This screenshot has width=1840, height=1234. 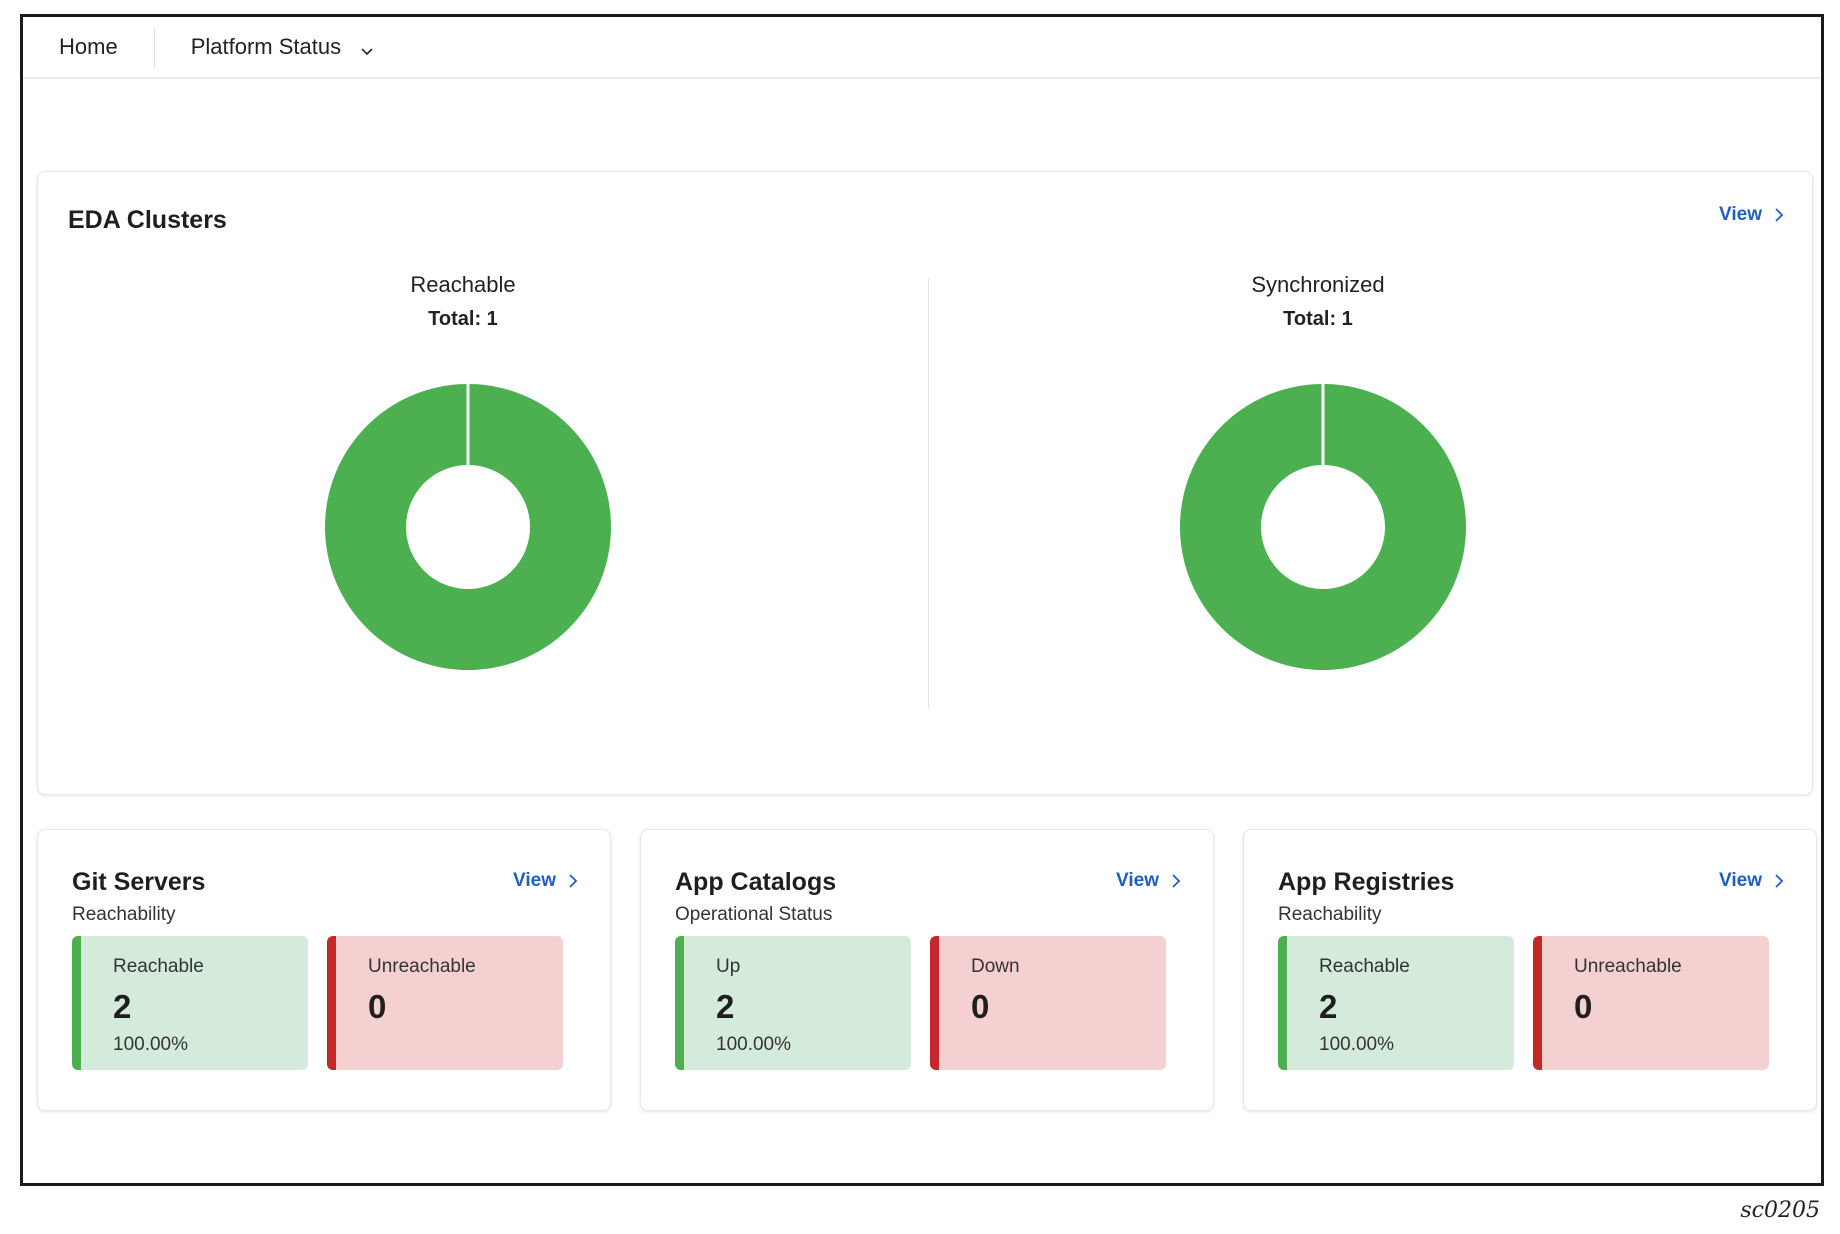 I want to click on card-subtitle: Operational Status, so click(x=754, y=914).